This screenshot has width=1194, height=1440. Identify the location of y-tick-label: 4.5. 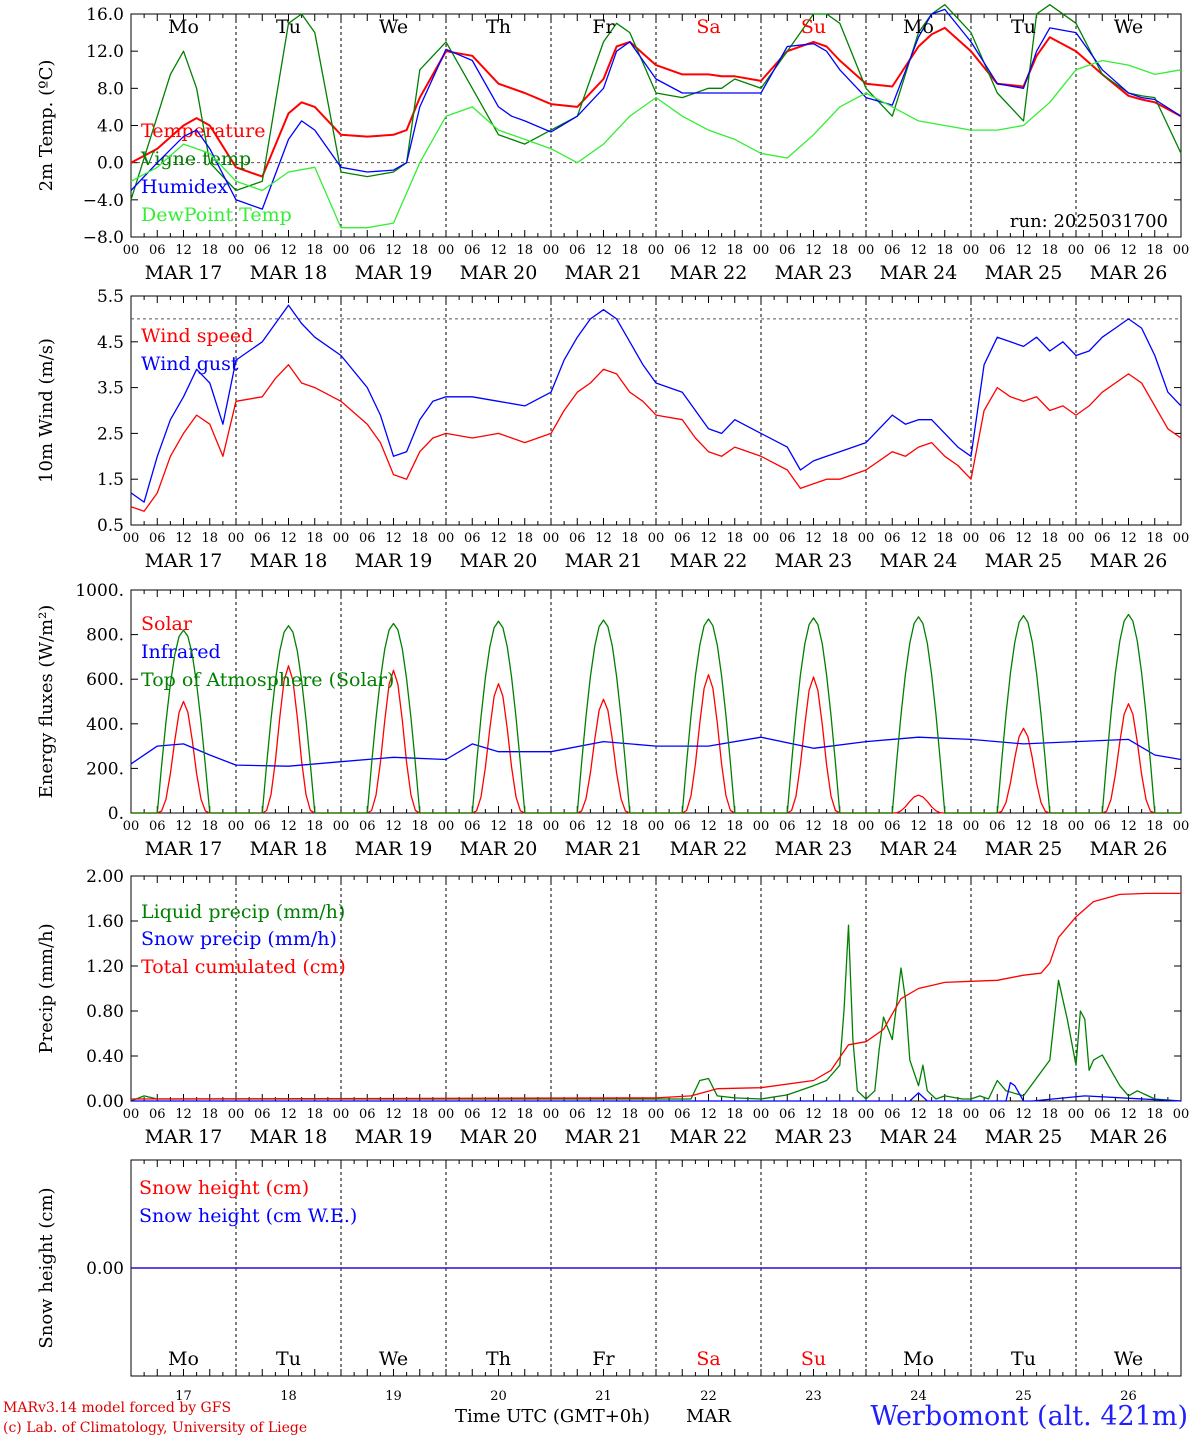
(110, 343).